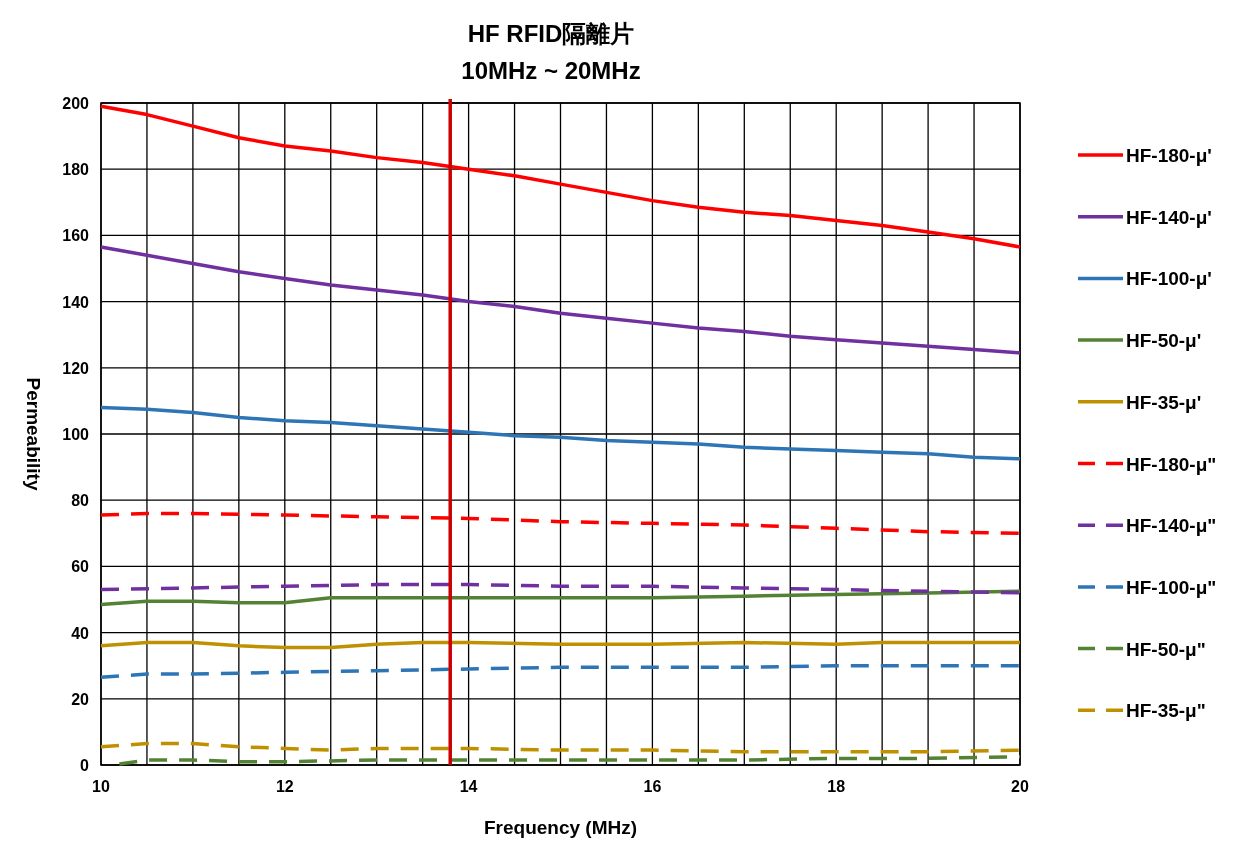  I want to click on y-tick-label: 120, so click(76, 368).